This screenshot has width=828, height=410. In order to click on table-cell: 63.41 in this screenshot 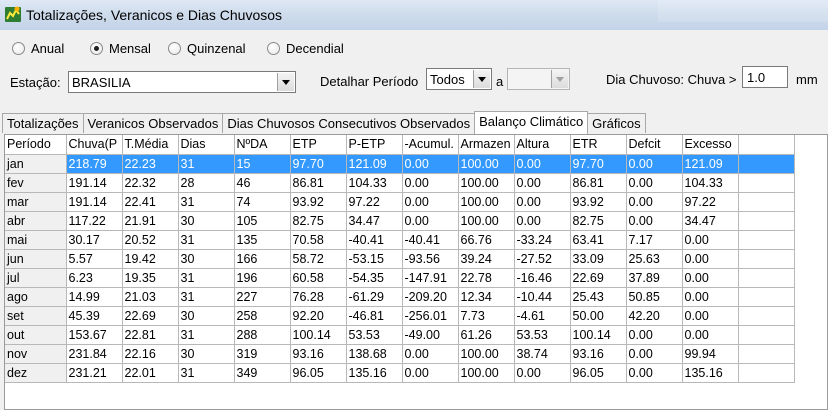, I will do `click(598, 240)`.